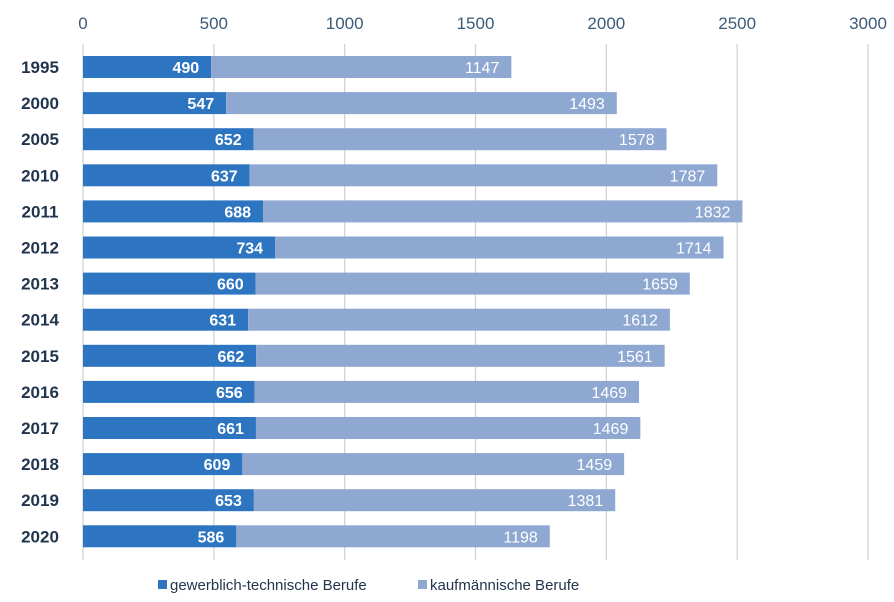  Describe the element at coordinates (694, 249) in the screenshot. I see `data-label-kaufmaennisch: 1714` at that location.